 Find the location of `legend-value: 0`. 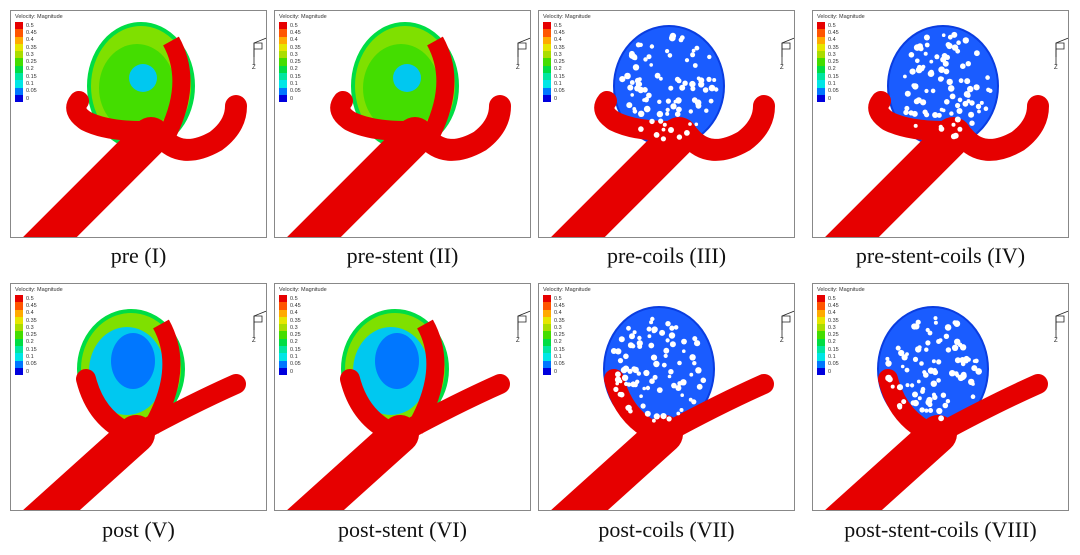

legend-value: 0 is located at coordinates (830, 371).